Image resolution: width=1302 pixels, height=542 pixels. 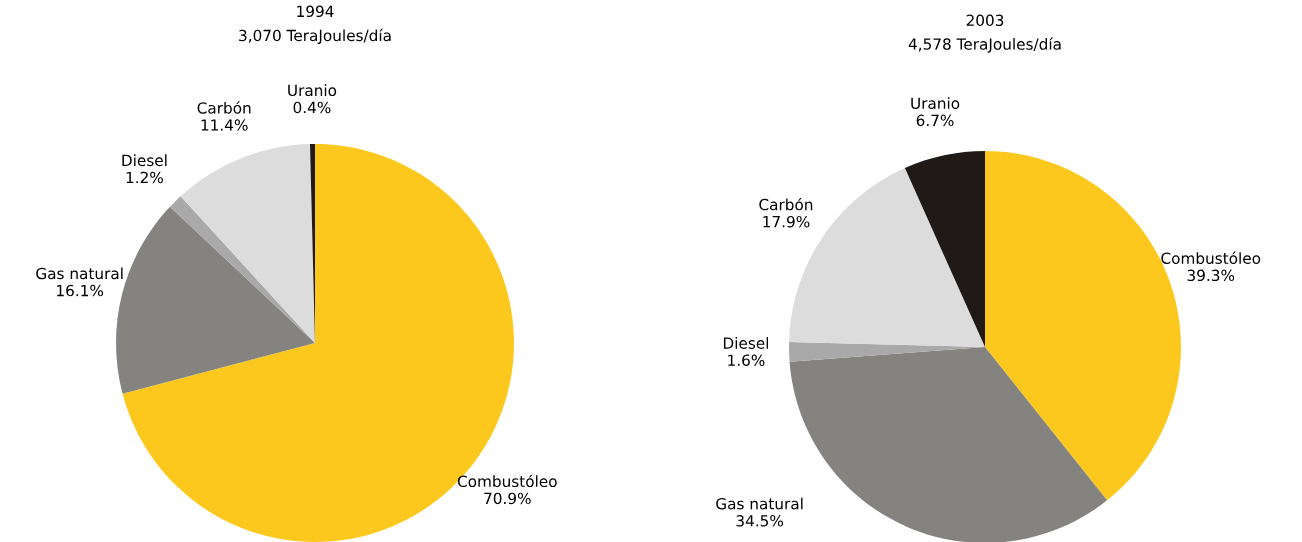 I want to click on data-label: 11.4%, so click(x=224, y=125).